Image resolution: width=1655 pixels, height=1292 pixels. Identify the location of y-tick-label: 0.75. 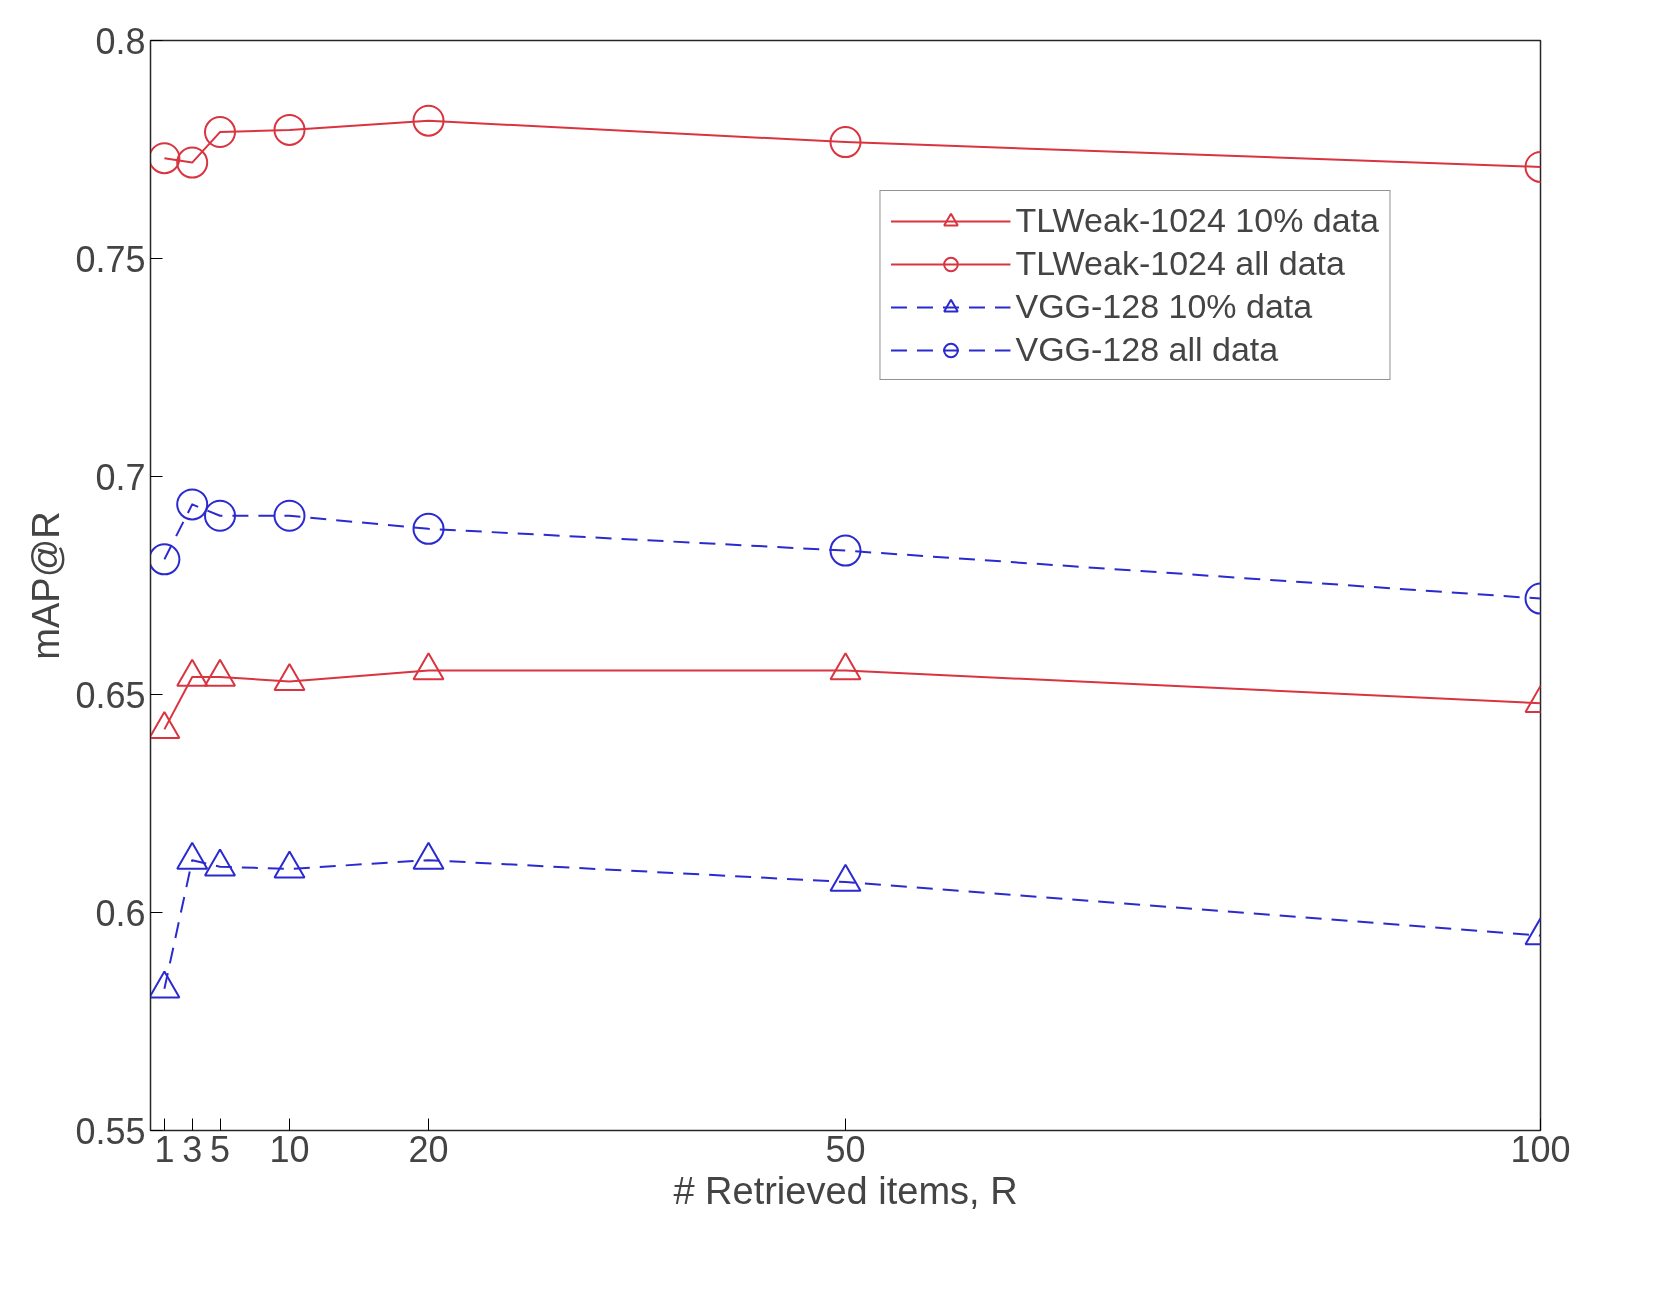
(110, 259).